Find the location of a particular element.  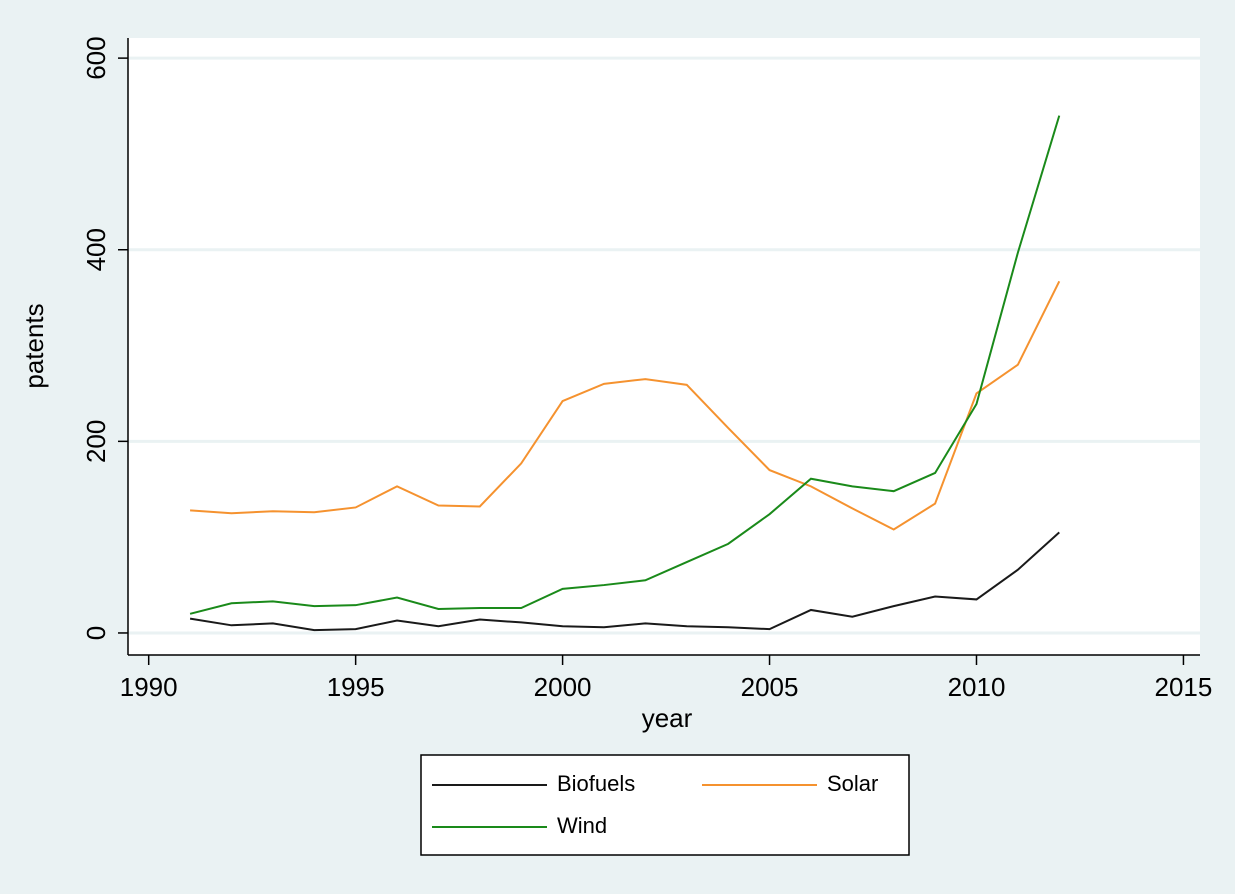

x-tick-label: 2000 is located at coordinates (563, 687).